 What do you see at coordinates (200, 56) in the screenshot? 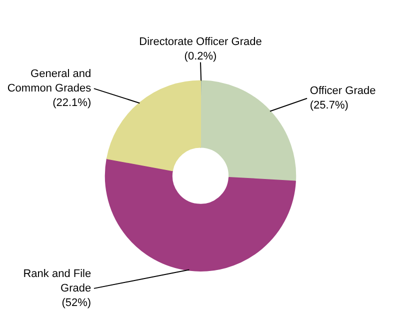
I see `data-label: (0.2%)` at bounding box center [200, 56].